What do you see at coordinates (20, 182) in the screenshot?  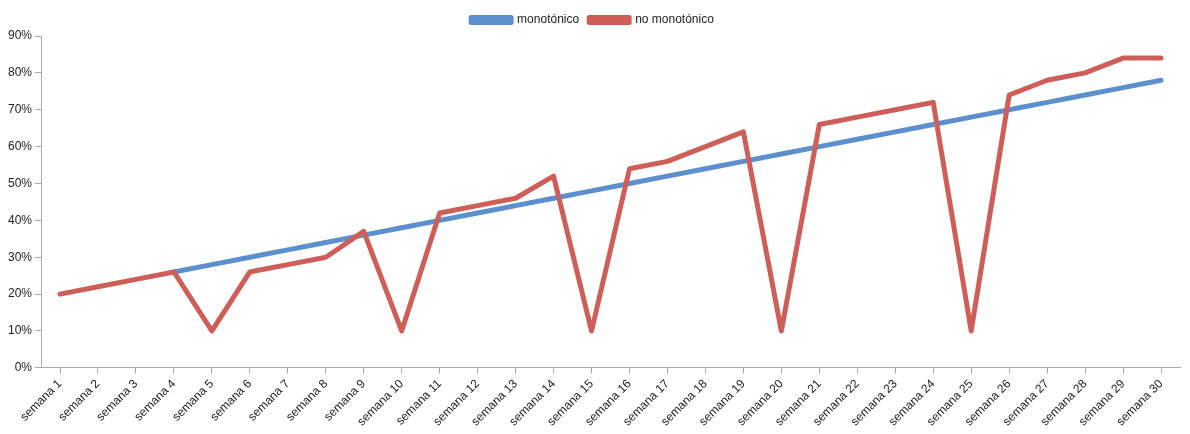 I see `y-tick-label: 50%` at bounding box center [20, 182].